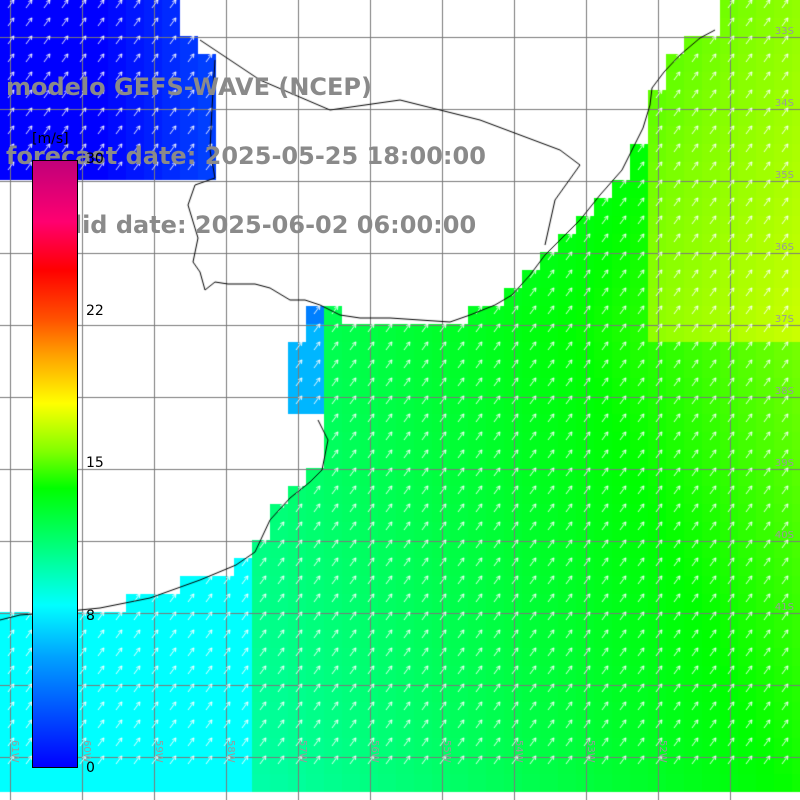 Image resolution: width=800 pixels, height=800 pixels. I want to click on longitude-label: 57W, so click(302, 751).